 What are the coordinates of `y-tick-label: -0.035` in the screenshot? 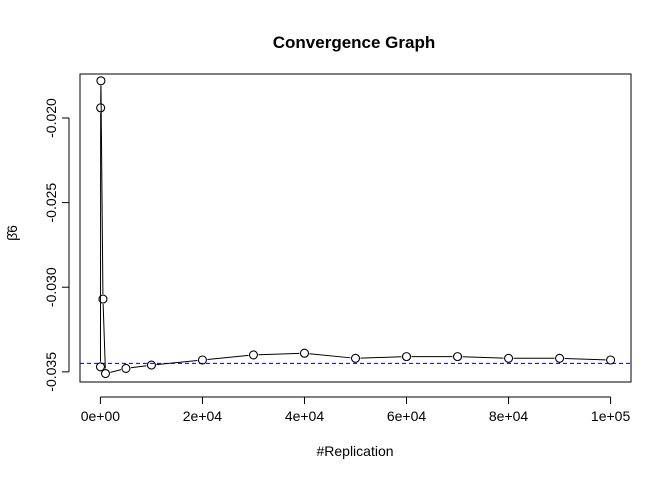 It's located at (51, 372).